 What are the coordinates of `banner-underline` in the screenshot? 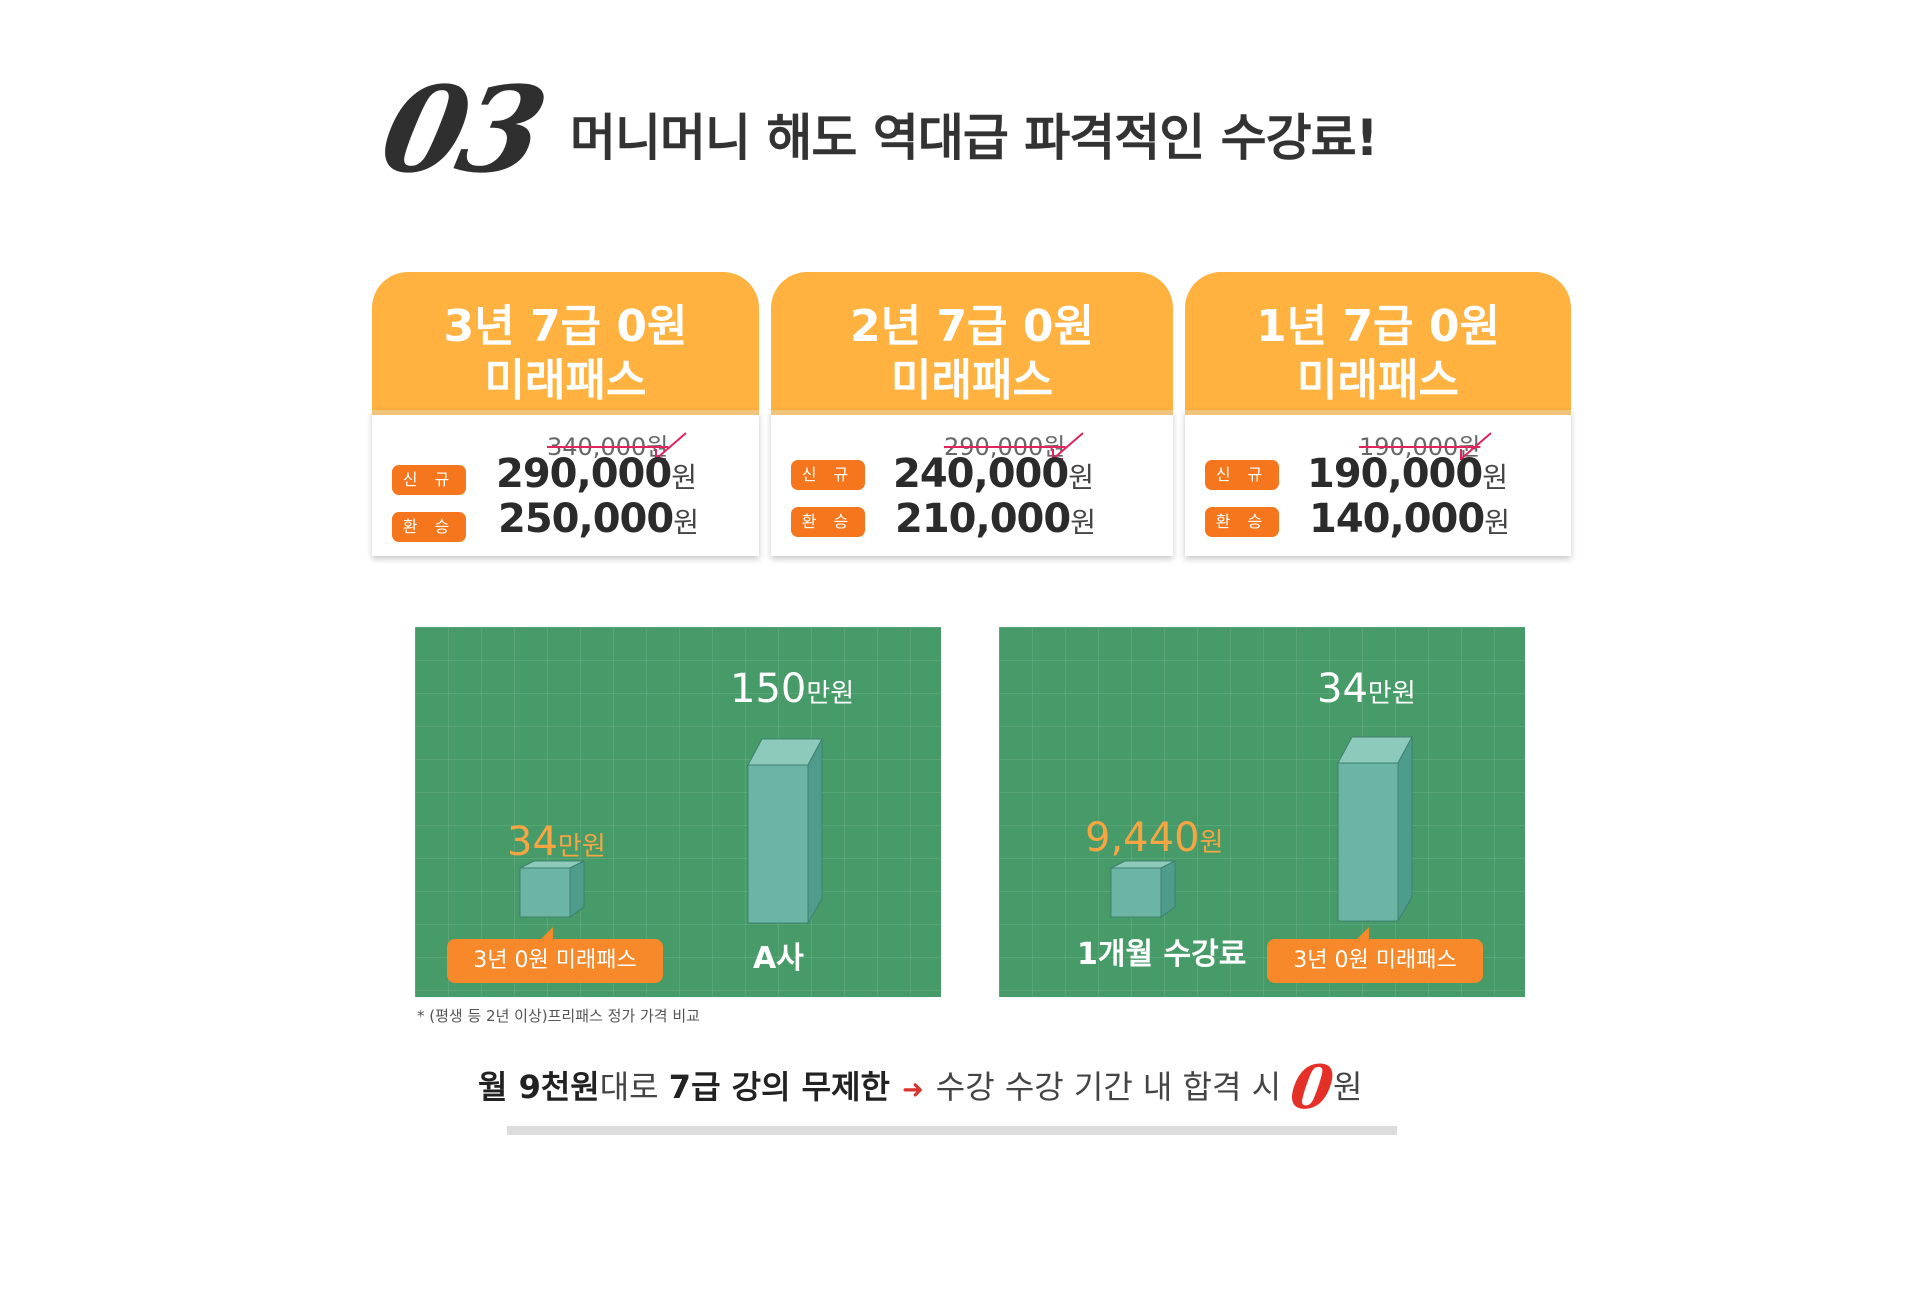 It's located at (952, 1130).